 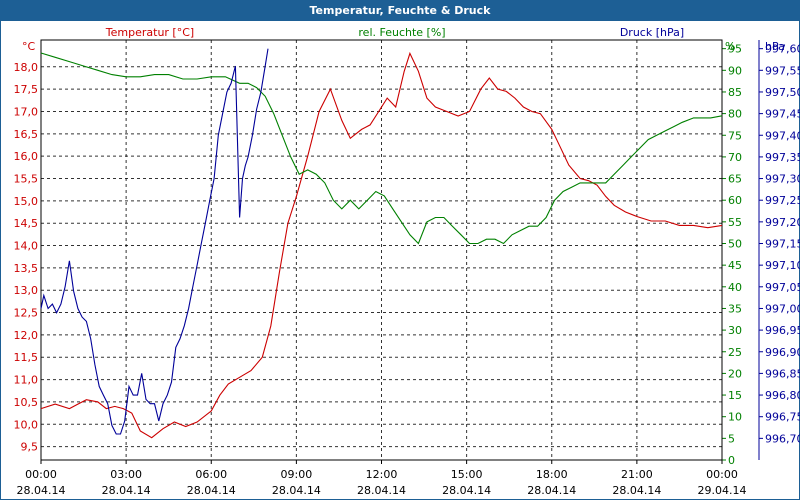 What do you see at coordinates (29, 46) in the screenshot?
I see `temperature-unit: °C` at bounding box center [29, 46].